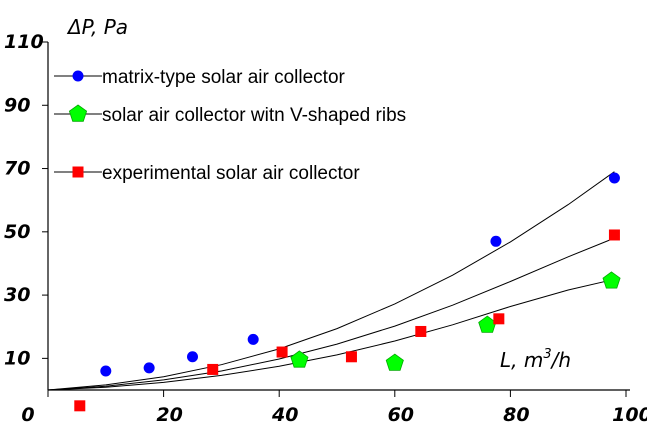 The height and width of the screenshot is (430, 647). I want to click on x-tick-label: 60, so click(401, 415).